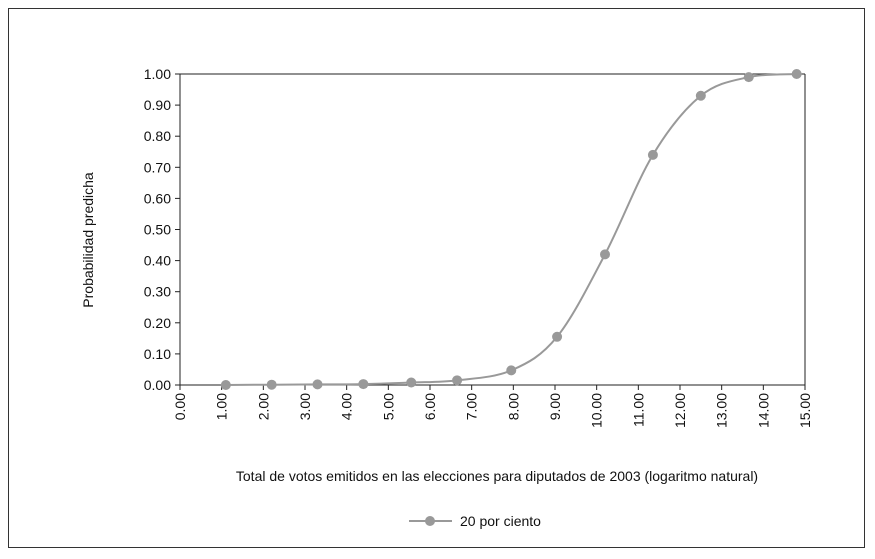 Image resolution: width=875 pixels, height=559 pixels. I want to click on x-tick-label: 13.00, so click(722, 410).